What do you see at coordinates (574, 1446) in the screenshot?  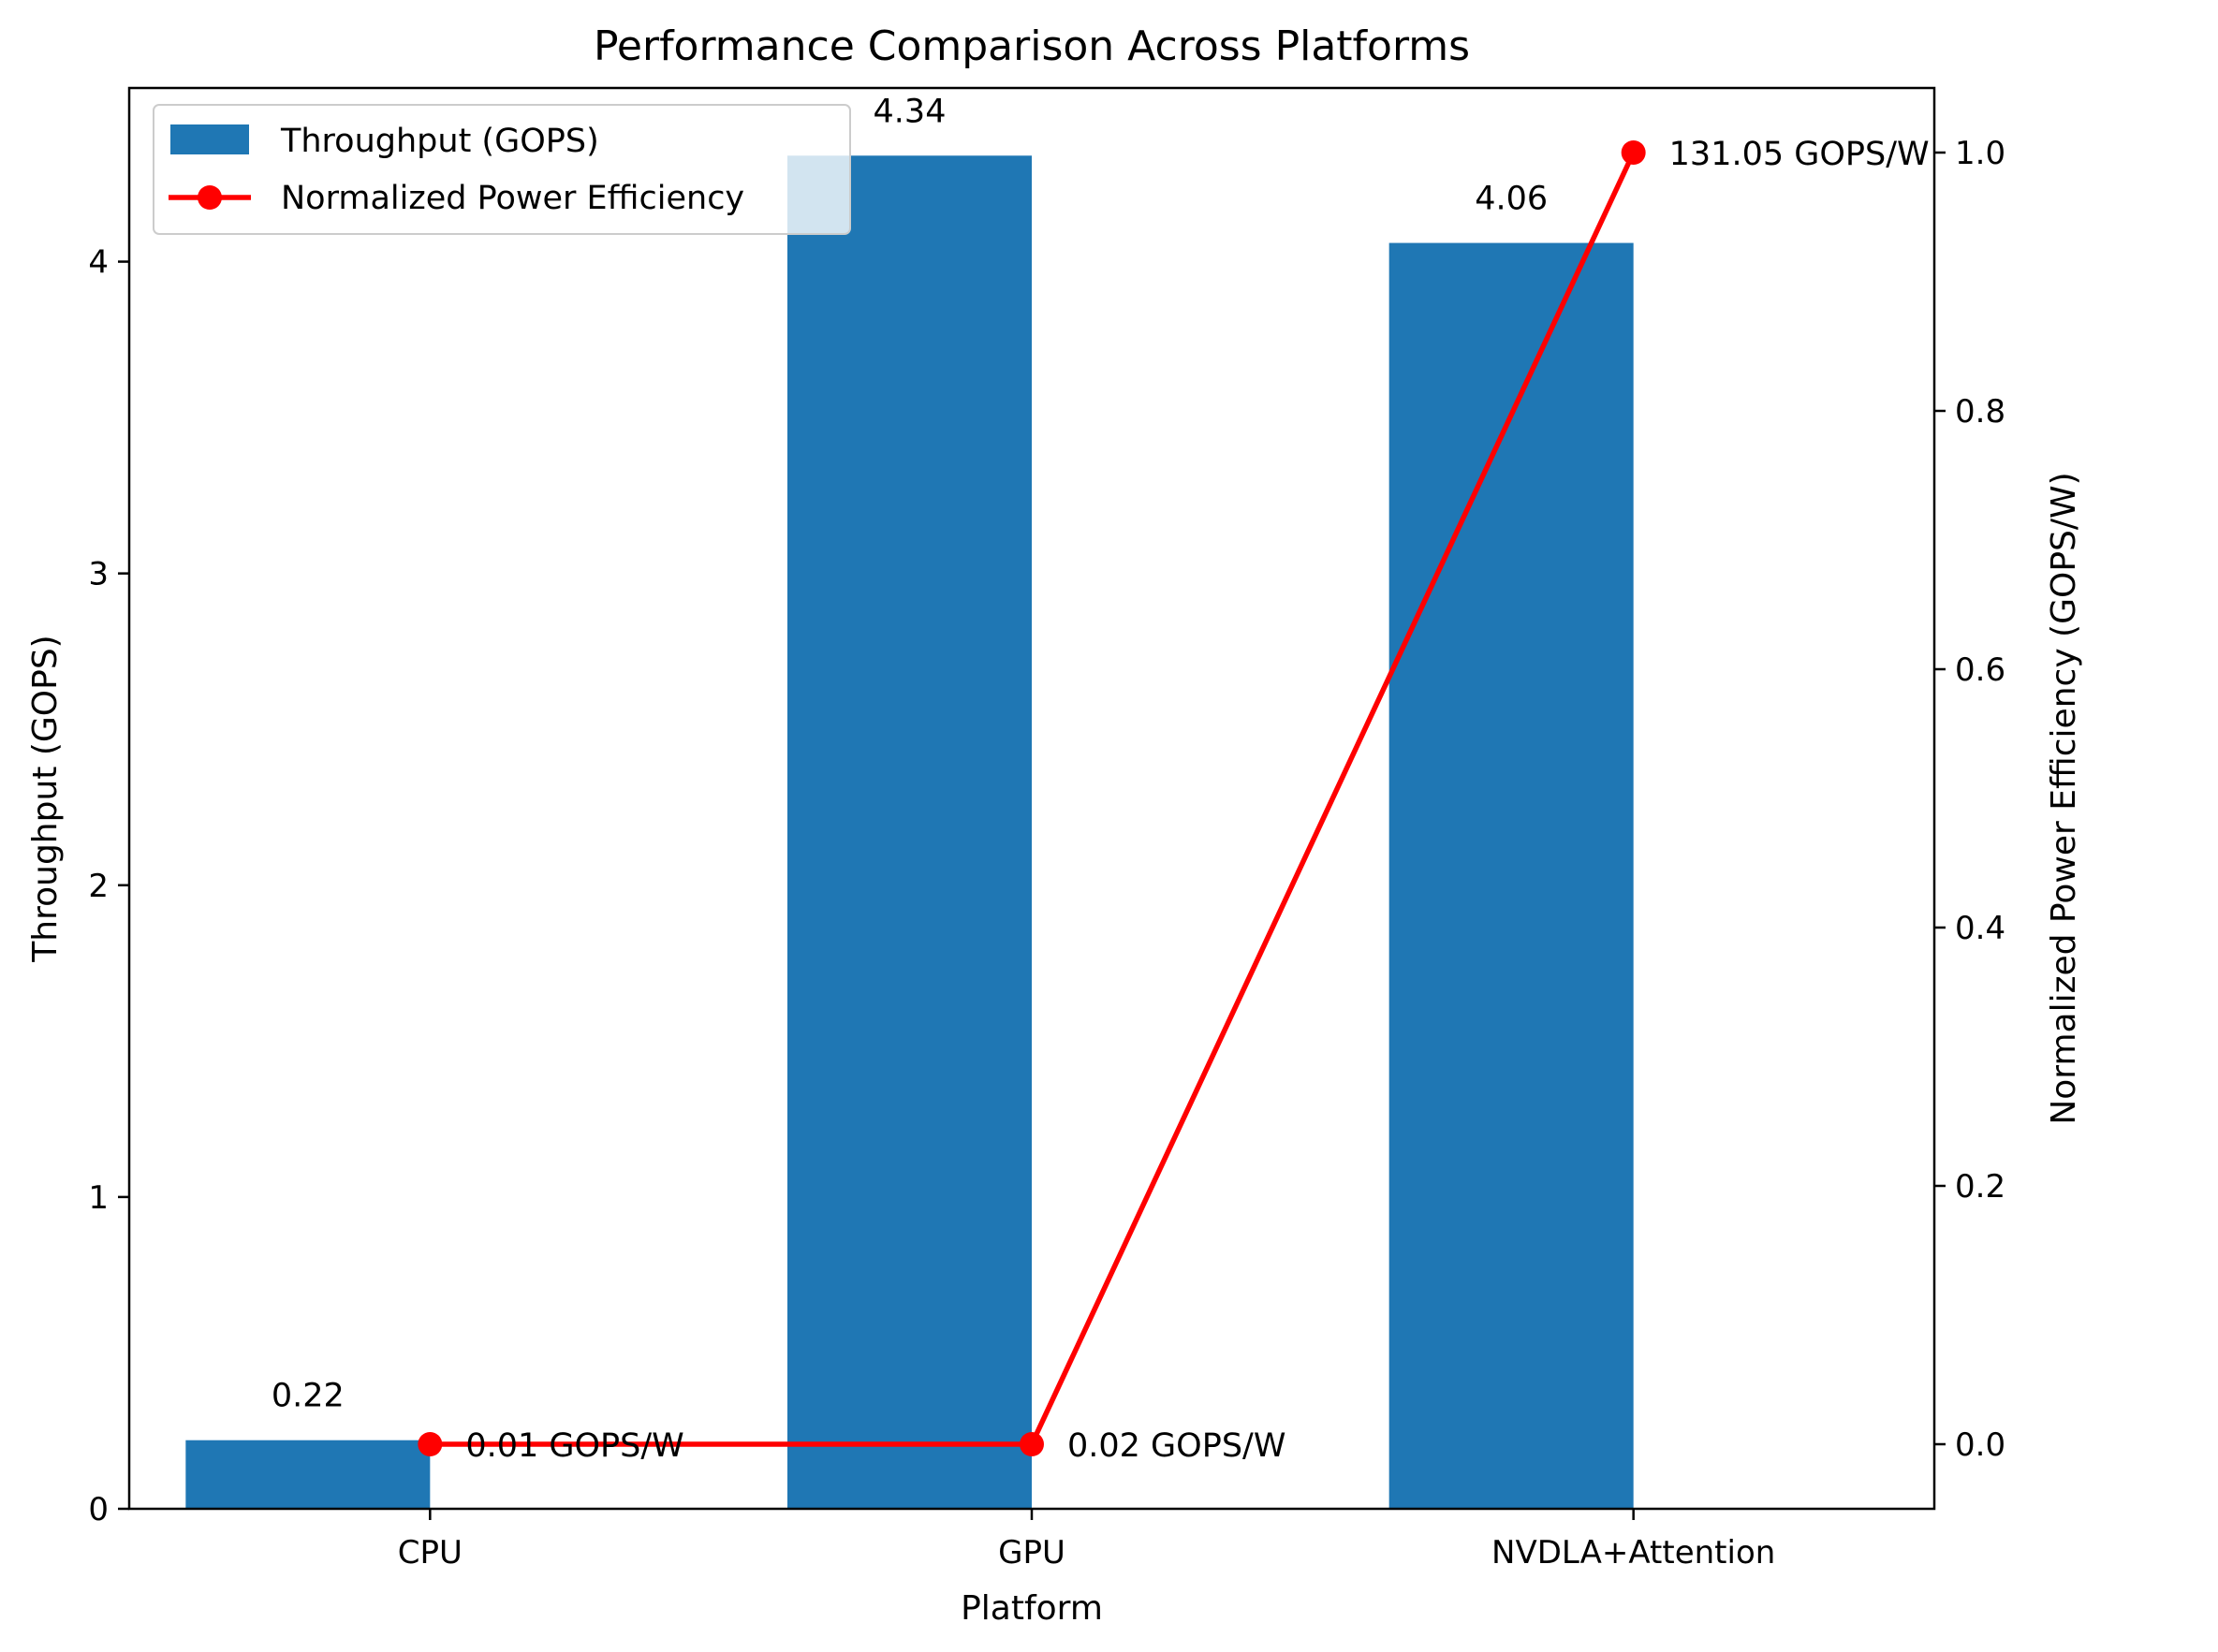 I see `efficiency-value-label: 0.01 GOPS/W` at bounding box center [574, 1446].